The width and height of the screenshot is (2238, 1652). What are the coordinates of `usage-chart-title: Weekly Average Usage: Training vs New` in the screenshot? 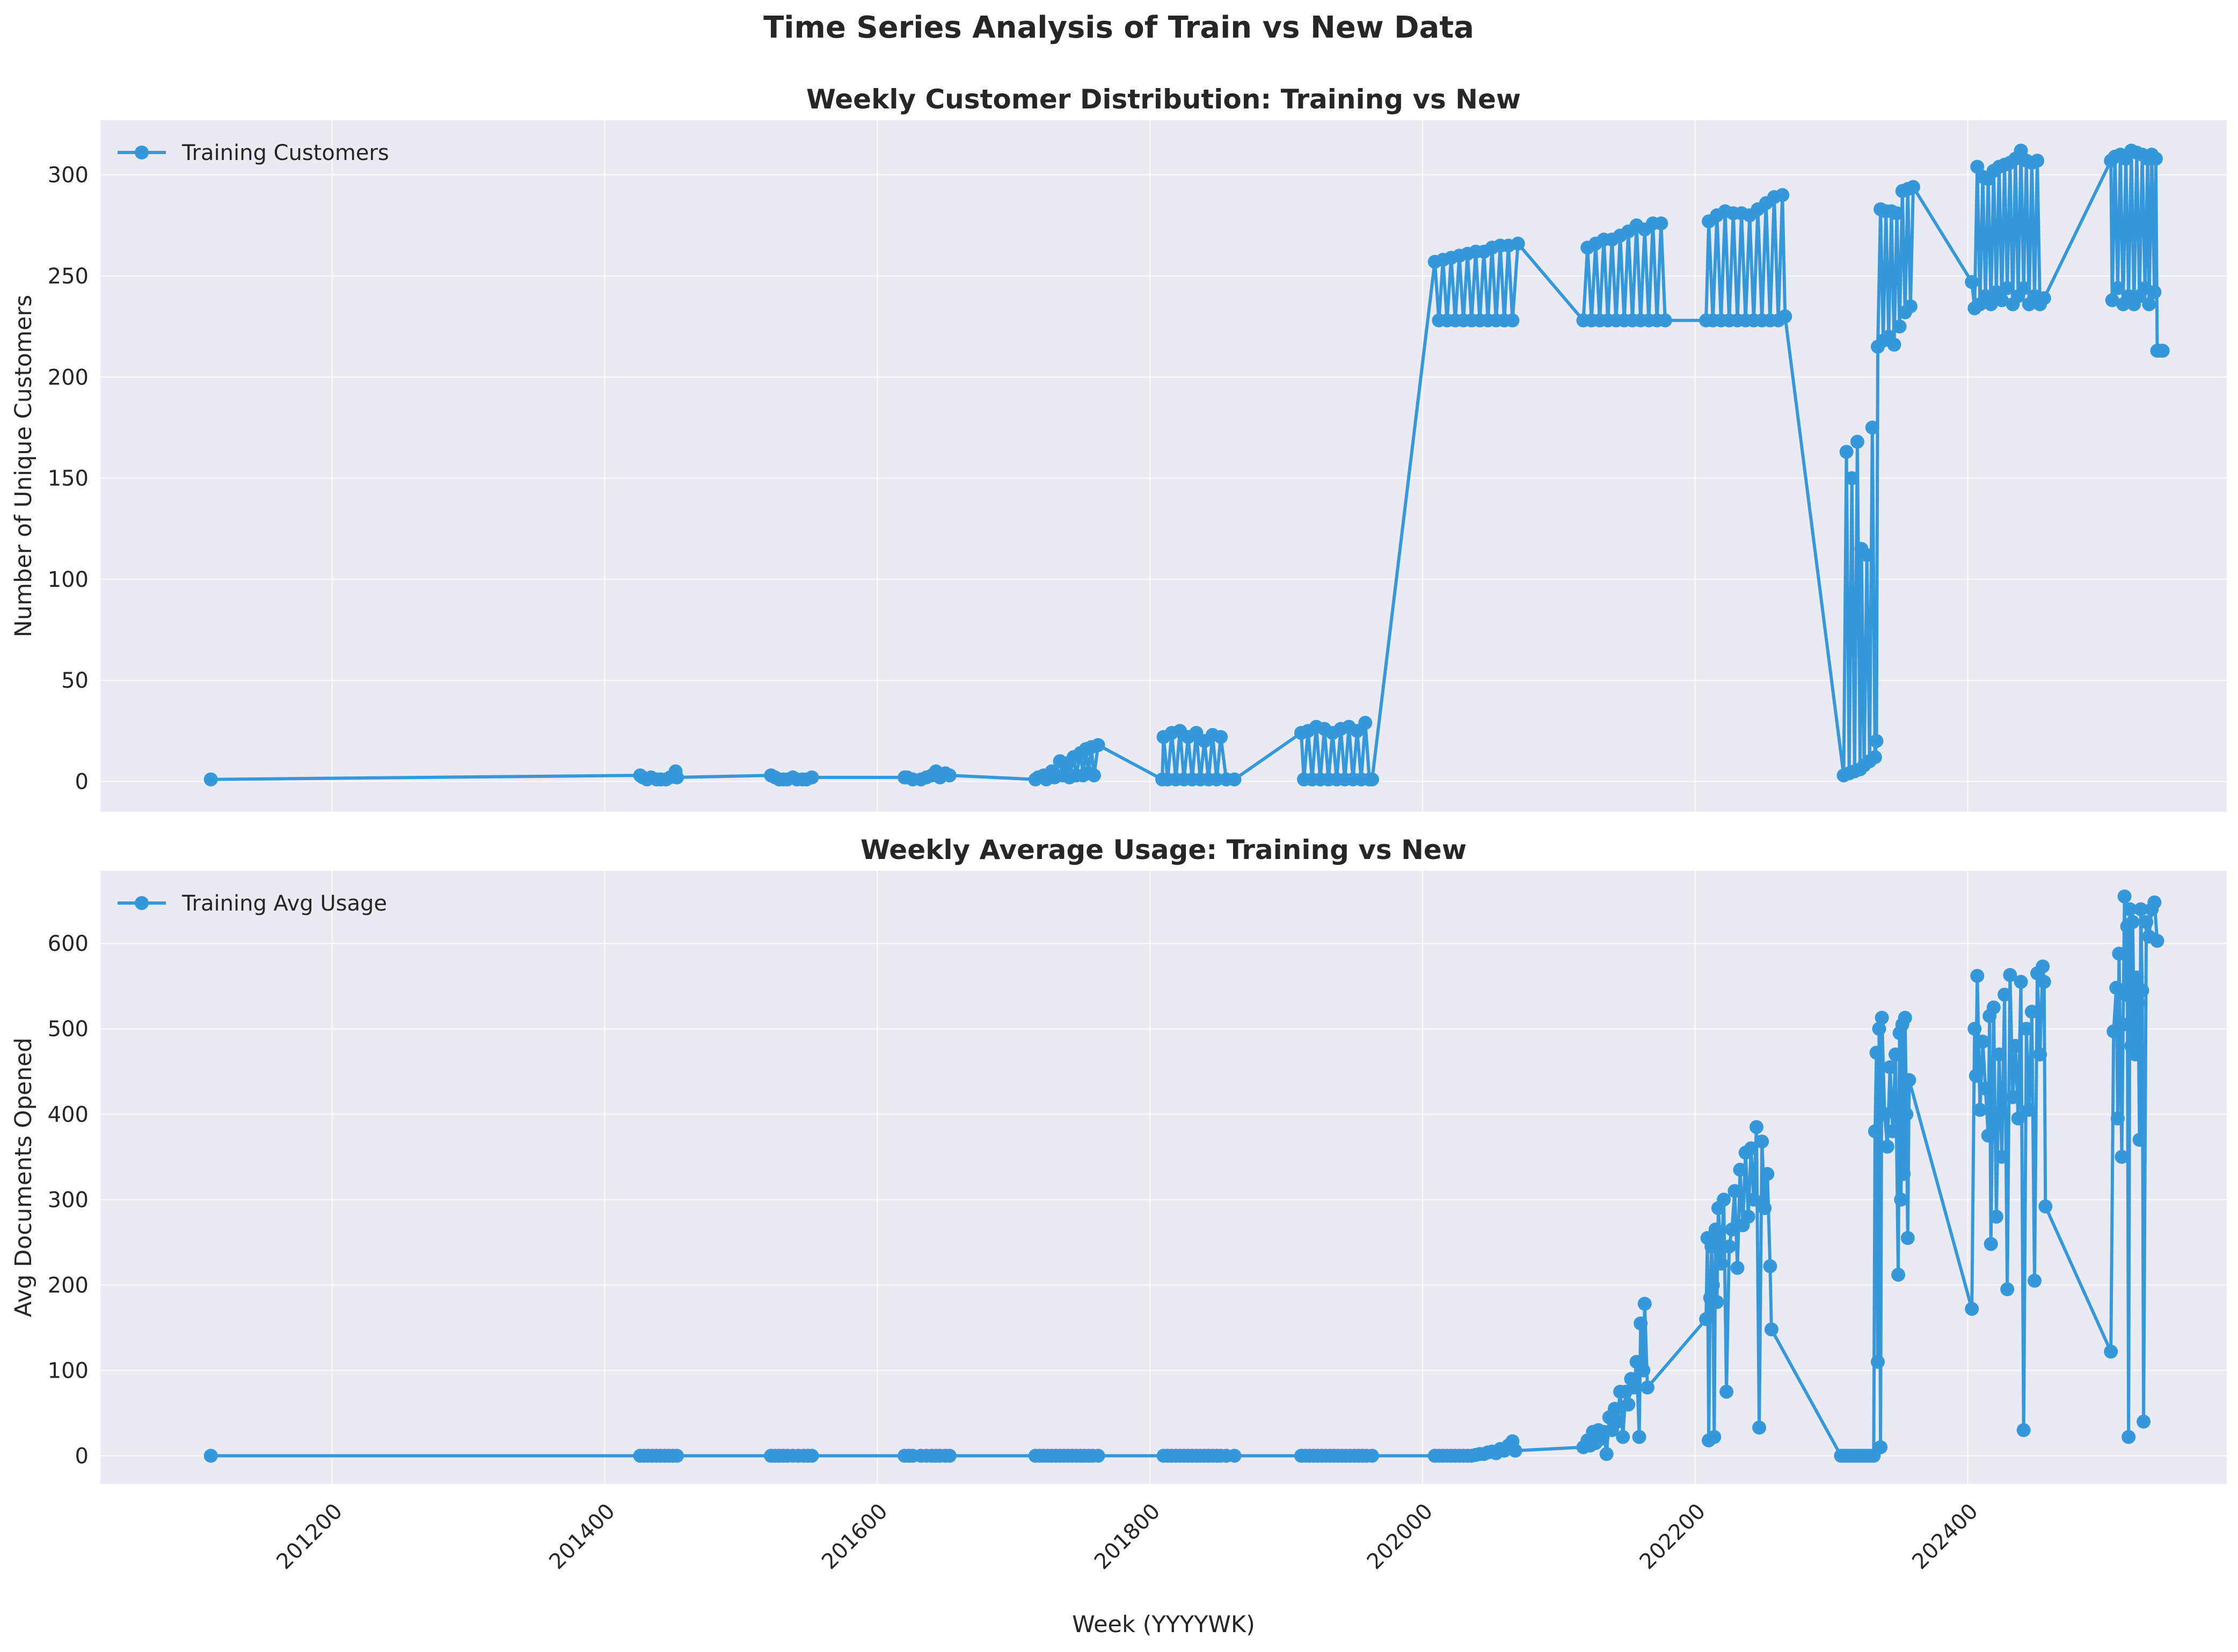 It's located at (1164, 850).